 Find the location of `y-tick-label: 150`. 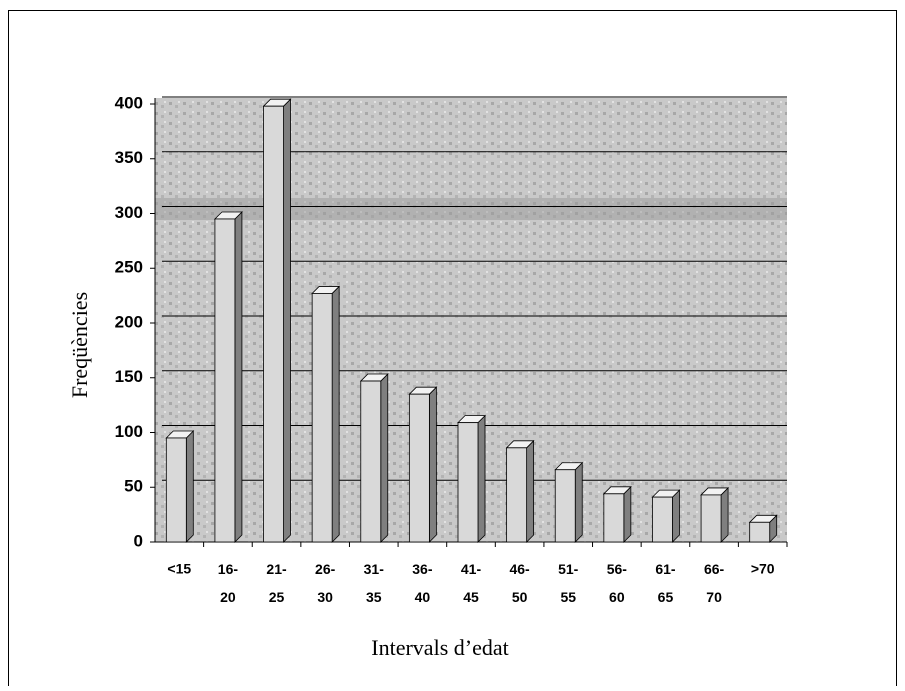

y-tick-label: 150 is located at coordinates (129, 376).